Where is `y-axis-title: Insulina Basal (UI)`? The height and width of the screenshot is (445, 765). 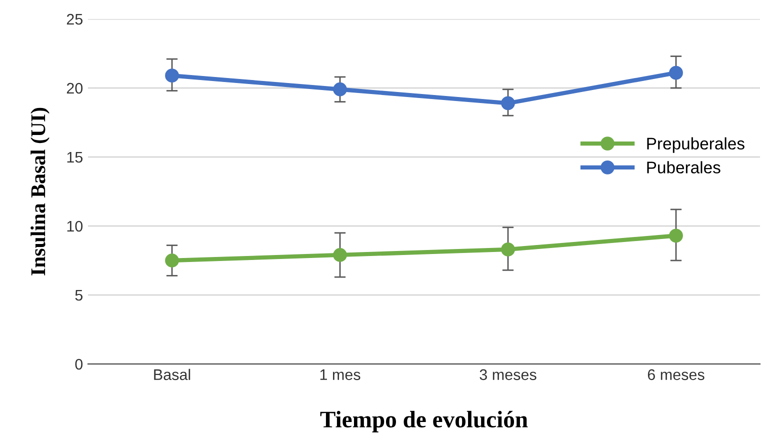
y-axis-title: Insulina Basal (UI) is located at coordinates (40, 192).